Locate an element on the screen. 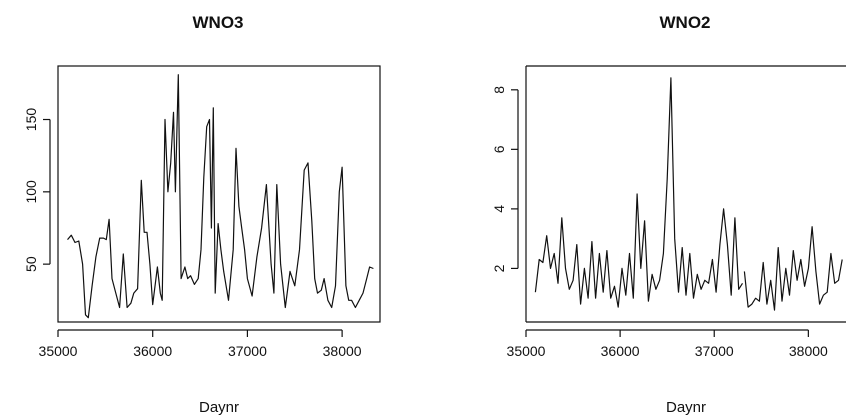  y-tick-label: 4 is located at coordinates (499, 209).